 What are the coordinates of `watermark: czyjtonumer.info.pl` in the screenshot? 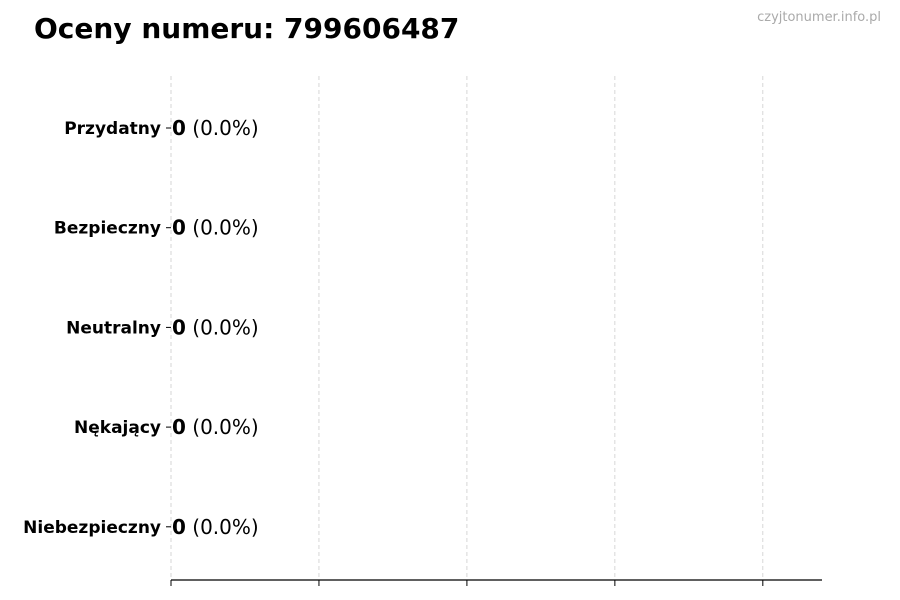 It's located at (819, 17).